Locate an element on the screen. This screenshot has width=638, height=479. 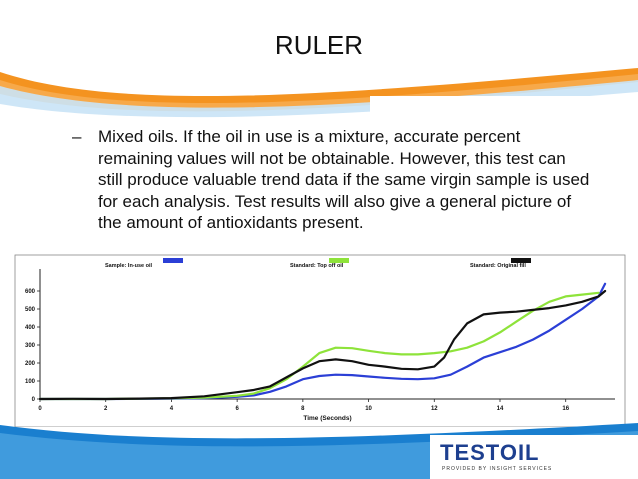
testoil-logo: TESTOIL PROVIDED BY INSIGHT SERVICES is located at coordinates (495, 456).